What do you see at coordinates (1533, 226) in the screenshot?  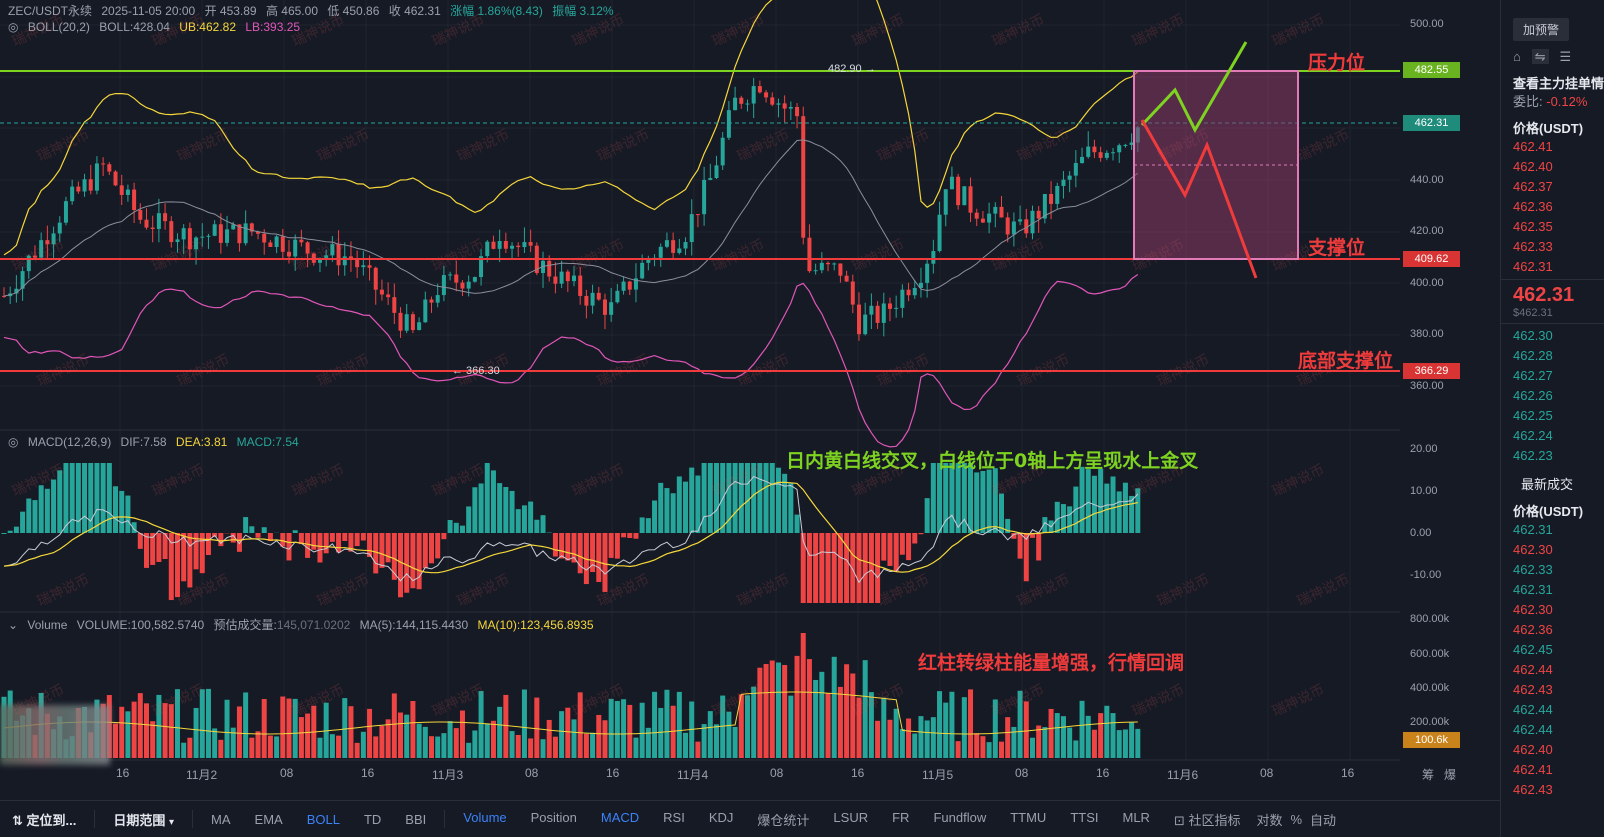 I see `ask-row: 462.35` at bounding box center [1533, 226].